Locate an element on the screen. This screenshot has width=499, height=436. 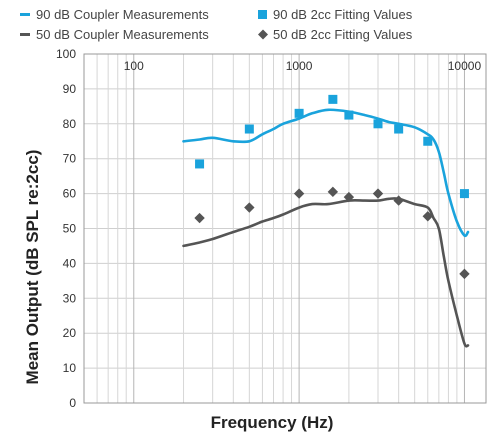
y-tick-label-8: 80 is located at coordinates (70, 124).